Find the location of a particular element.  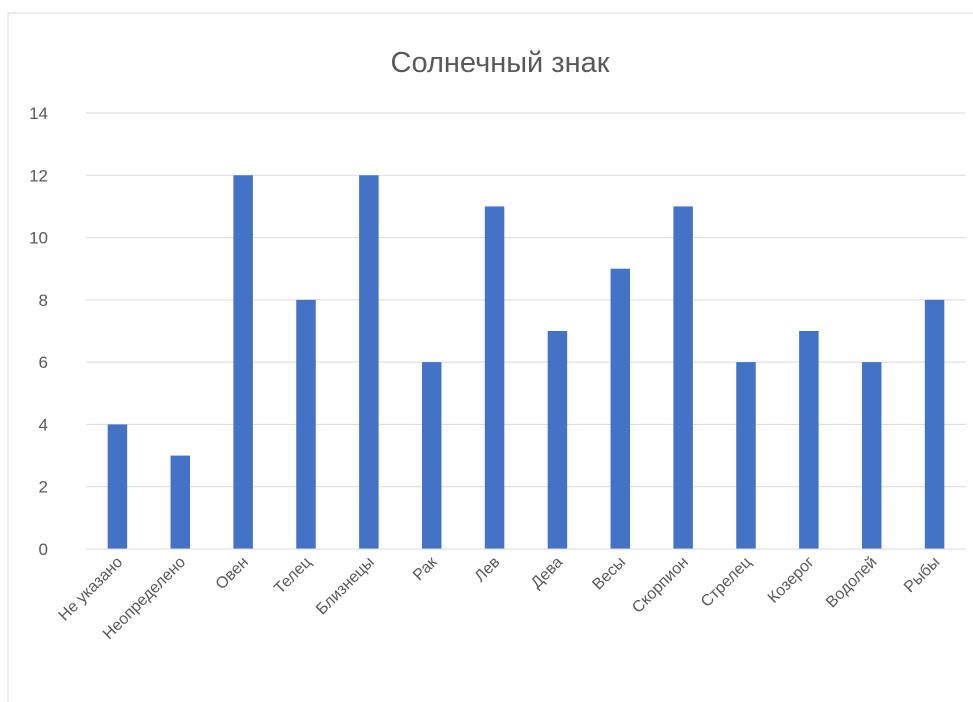

chart-title: Солнечный знак is located at coordinates (500, 63).